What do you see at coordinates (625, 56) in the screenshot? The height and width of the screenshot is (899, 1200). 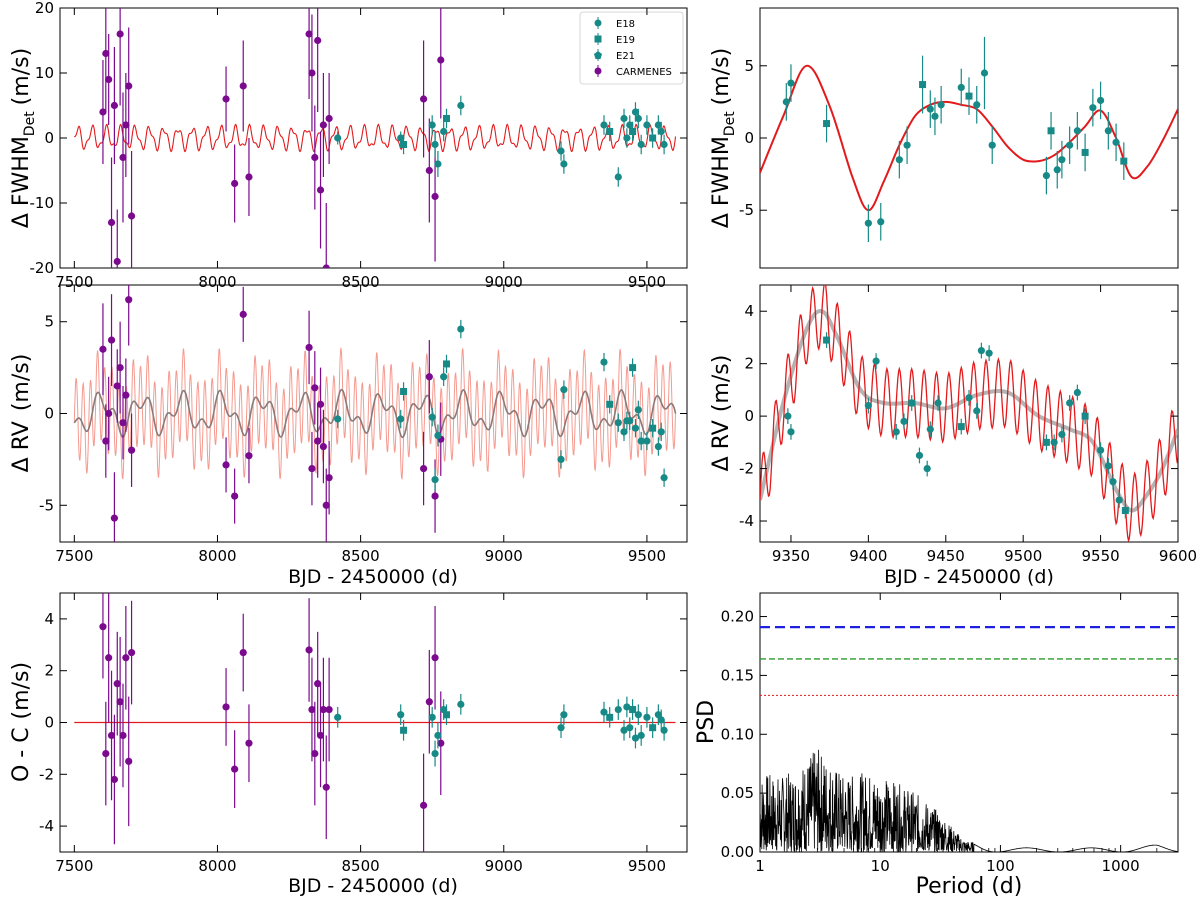 I see `legend-label-e21: E21` at bounding box center [625, 56].